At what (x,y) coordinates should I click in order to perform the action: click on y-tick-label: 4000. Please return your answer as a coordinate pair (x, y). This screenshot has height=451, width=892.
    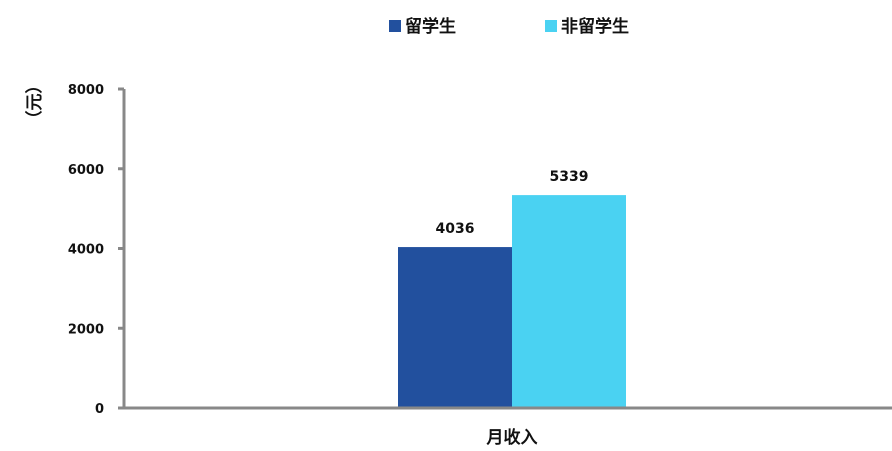
    Looking at the image, I should click on (86, 250).